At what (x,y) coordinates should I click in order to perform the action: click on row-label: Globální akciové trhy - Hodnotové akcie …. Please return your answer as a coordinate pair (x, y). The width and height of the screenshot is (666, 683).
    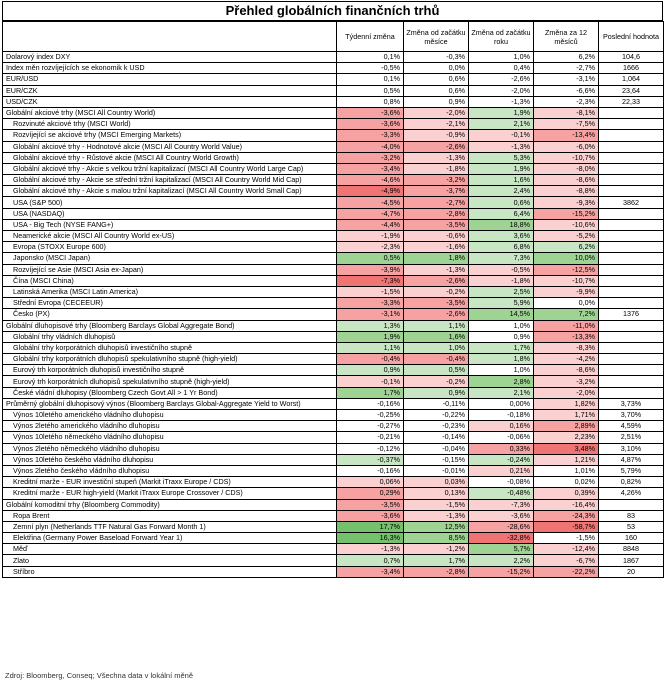
    Looking at the image, I should click on (169, 146).